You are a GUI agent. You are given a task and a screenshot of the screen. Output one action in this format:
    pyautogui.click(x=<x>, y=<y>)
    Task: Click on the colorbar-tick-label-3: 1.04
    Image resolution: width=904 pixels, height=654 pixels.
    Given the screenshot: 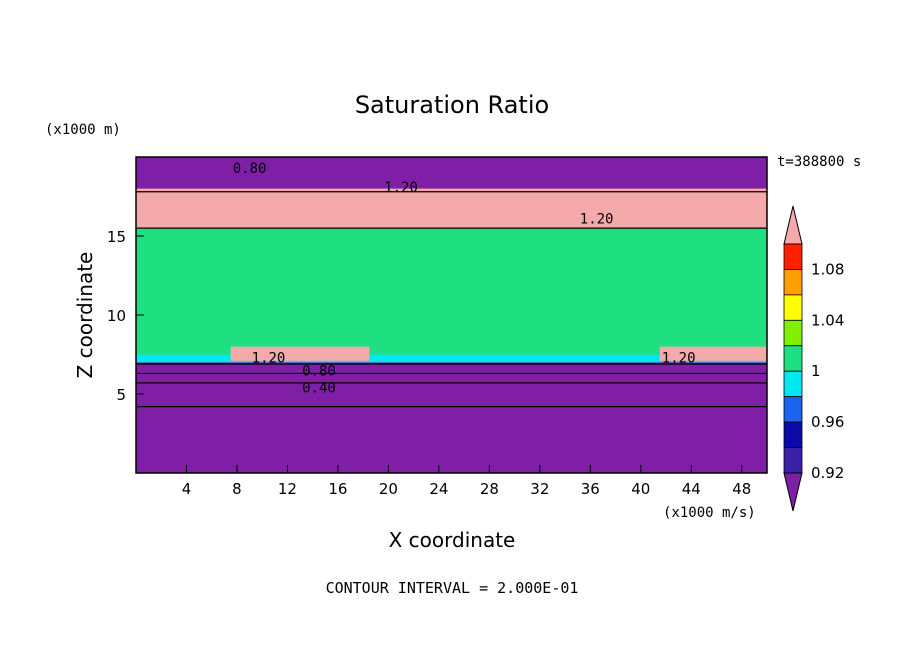 What is the action you would take?
    pyautogui.click(x=827, y=320)
    